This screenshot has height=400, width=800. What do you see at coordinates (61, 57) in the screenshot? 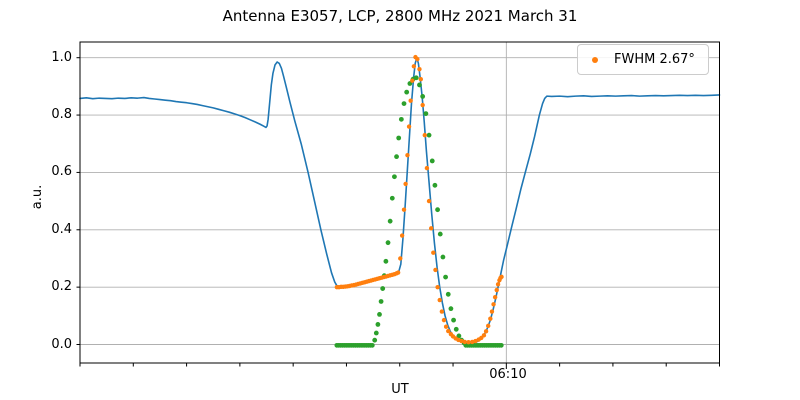
I see `y-tick-label: 1.0` at bounding box center [61, 57].